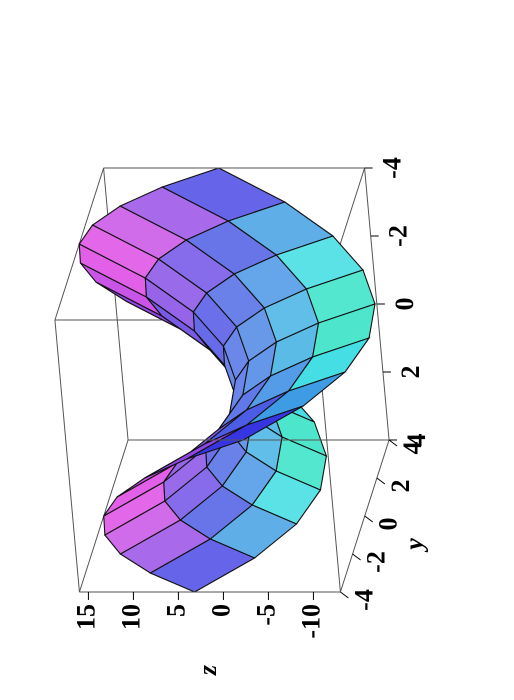 The height and width of the screenshot is (700, 514). What do you see at coordinates (416, 440) in the screenshot?
I see `x-tick-label: 4` at bounding box center [416, 440].